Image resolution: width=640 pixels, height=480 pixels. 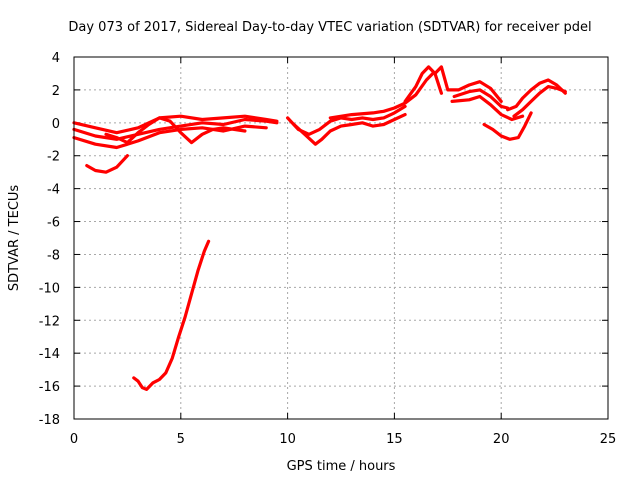 What do you see at coordinates (14, 238) in the screenshot?
I see `y-axis-label: SDTVAR / TECUs` at bounding box center [14, 238].